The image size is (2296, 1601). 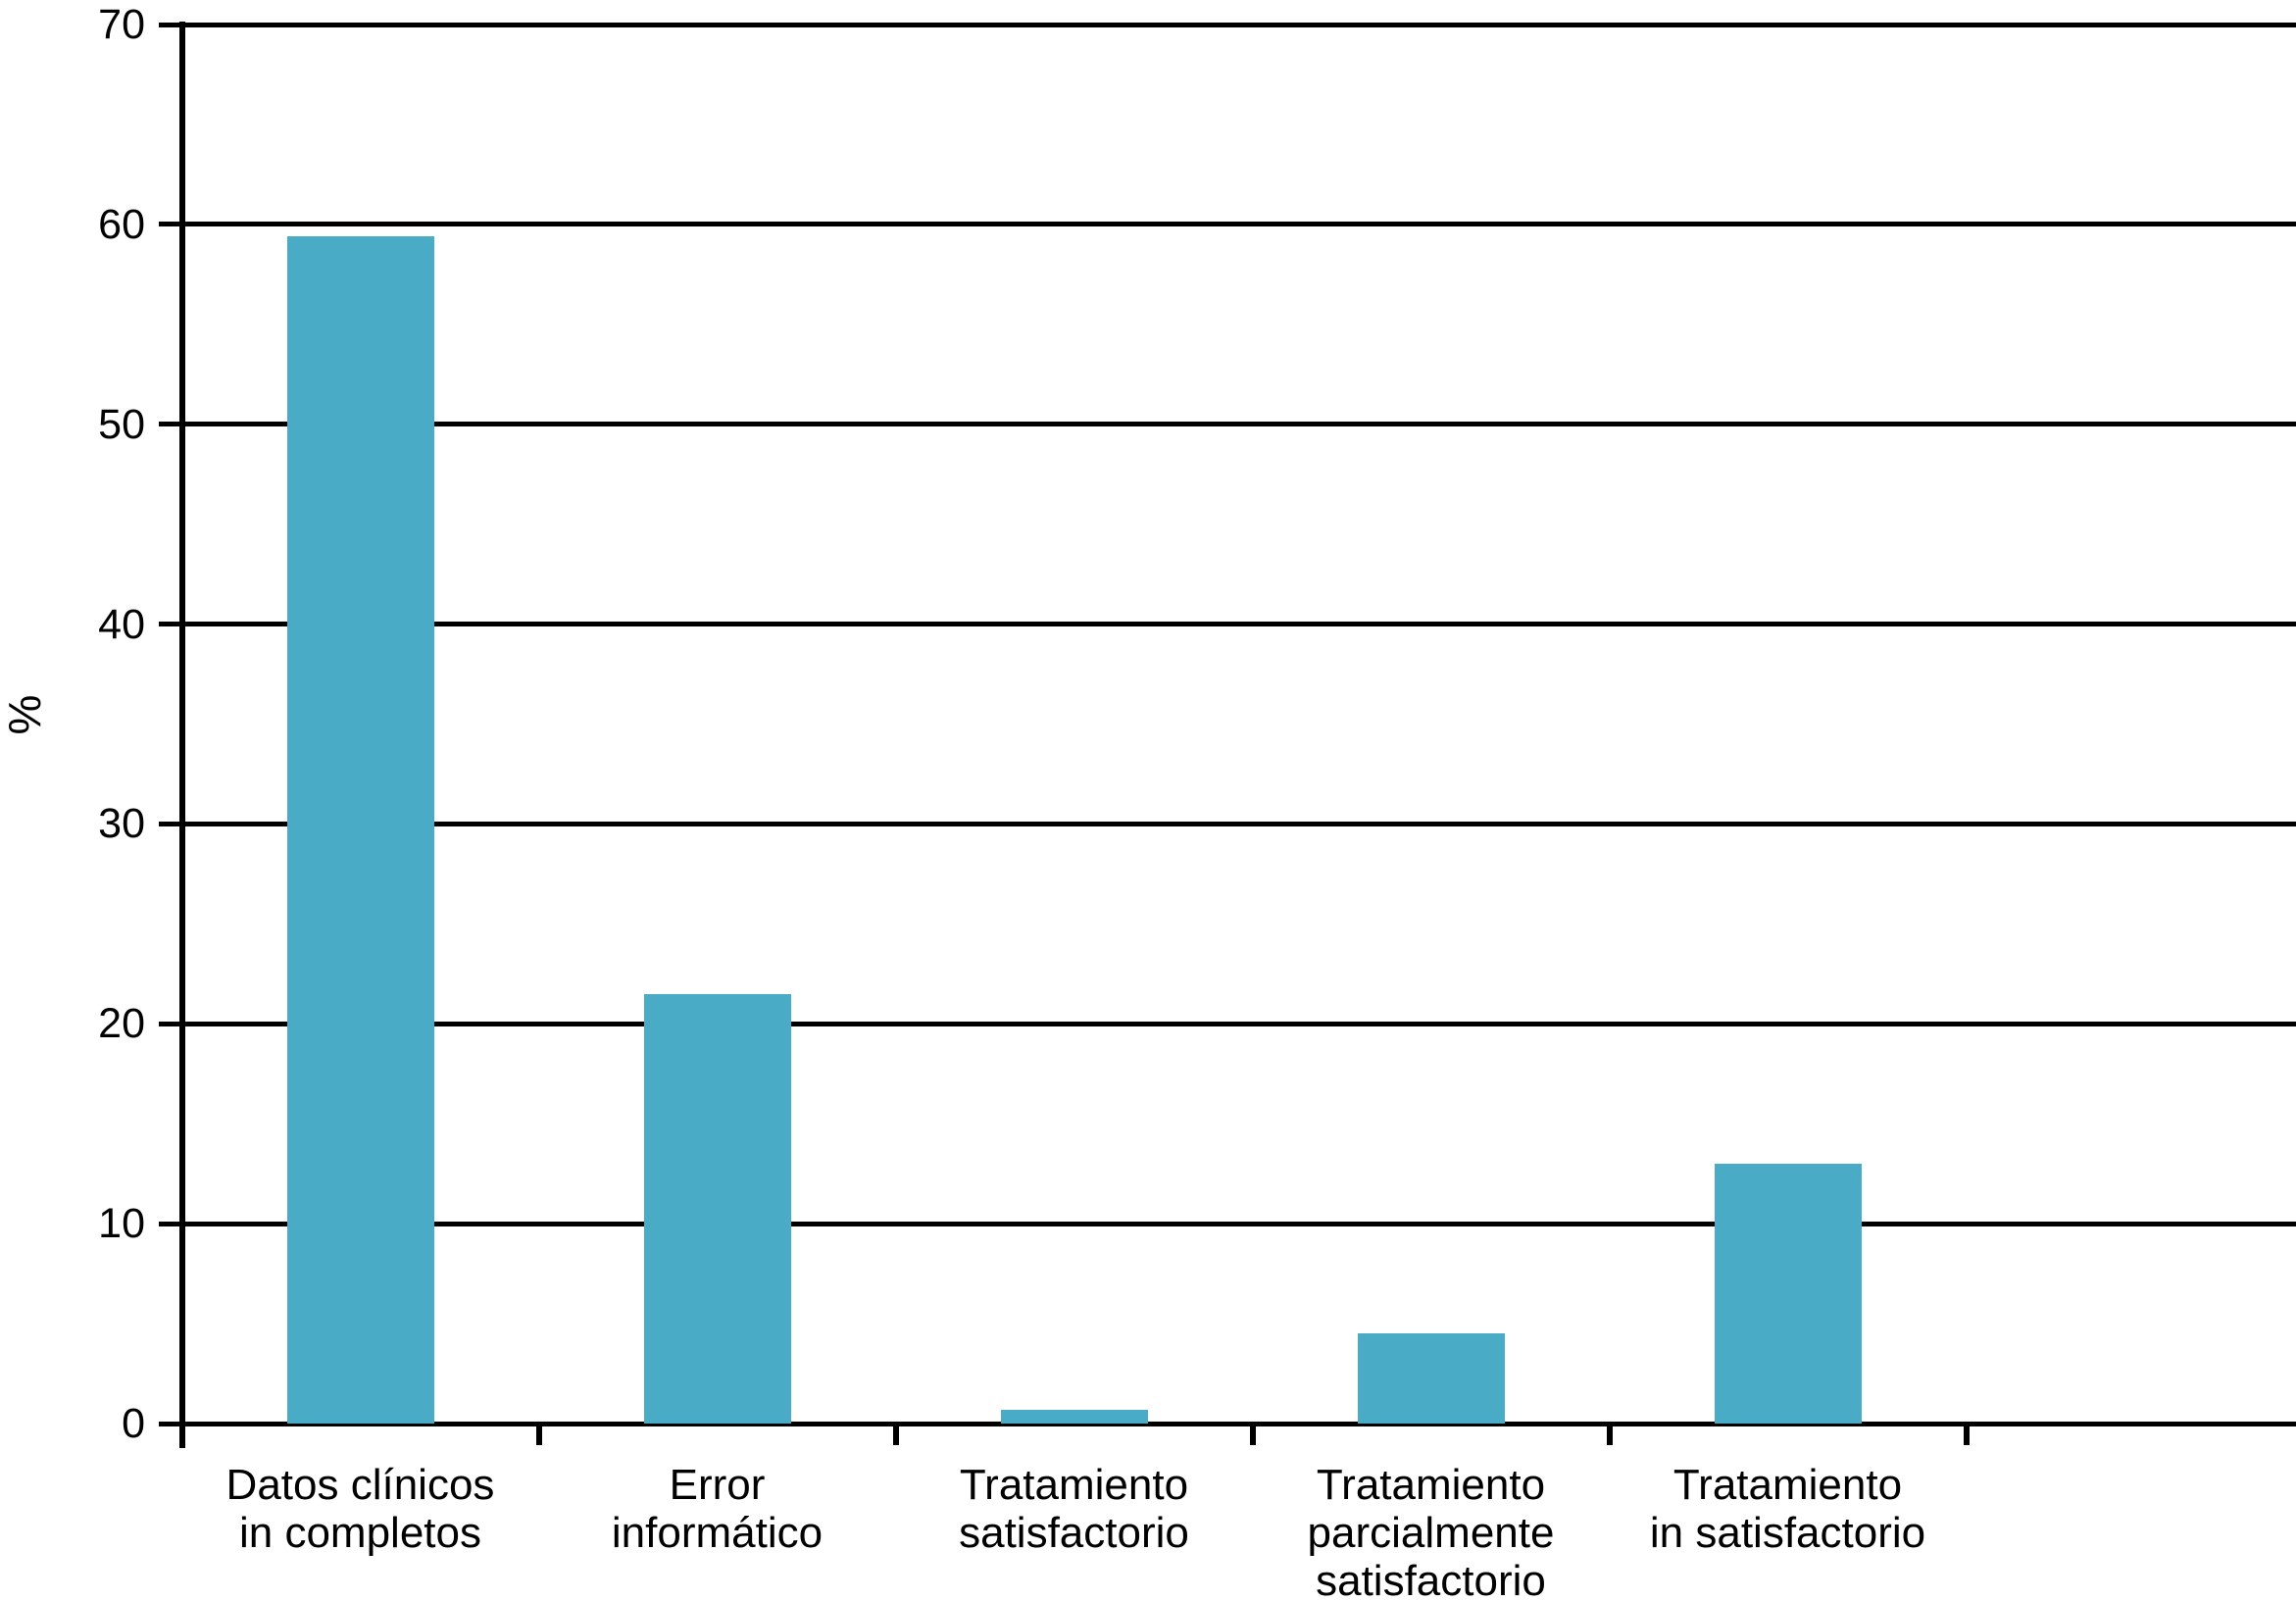 I want to click on y-tick-label-20: 20, so click(x=121, y=1024).